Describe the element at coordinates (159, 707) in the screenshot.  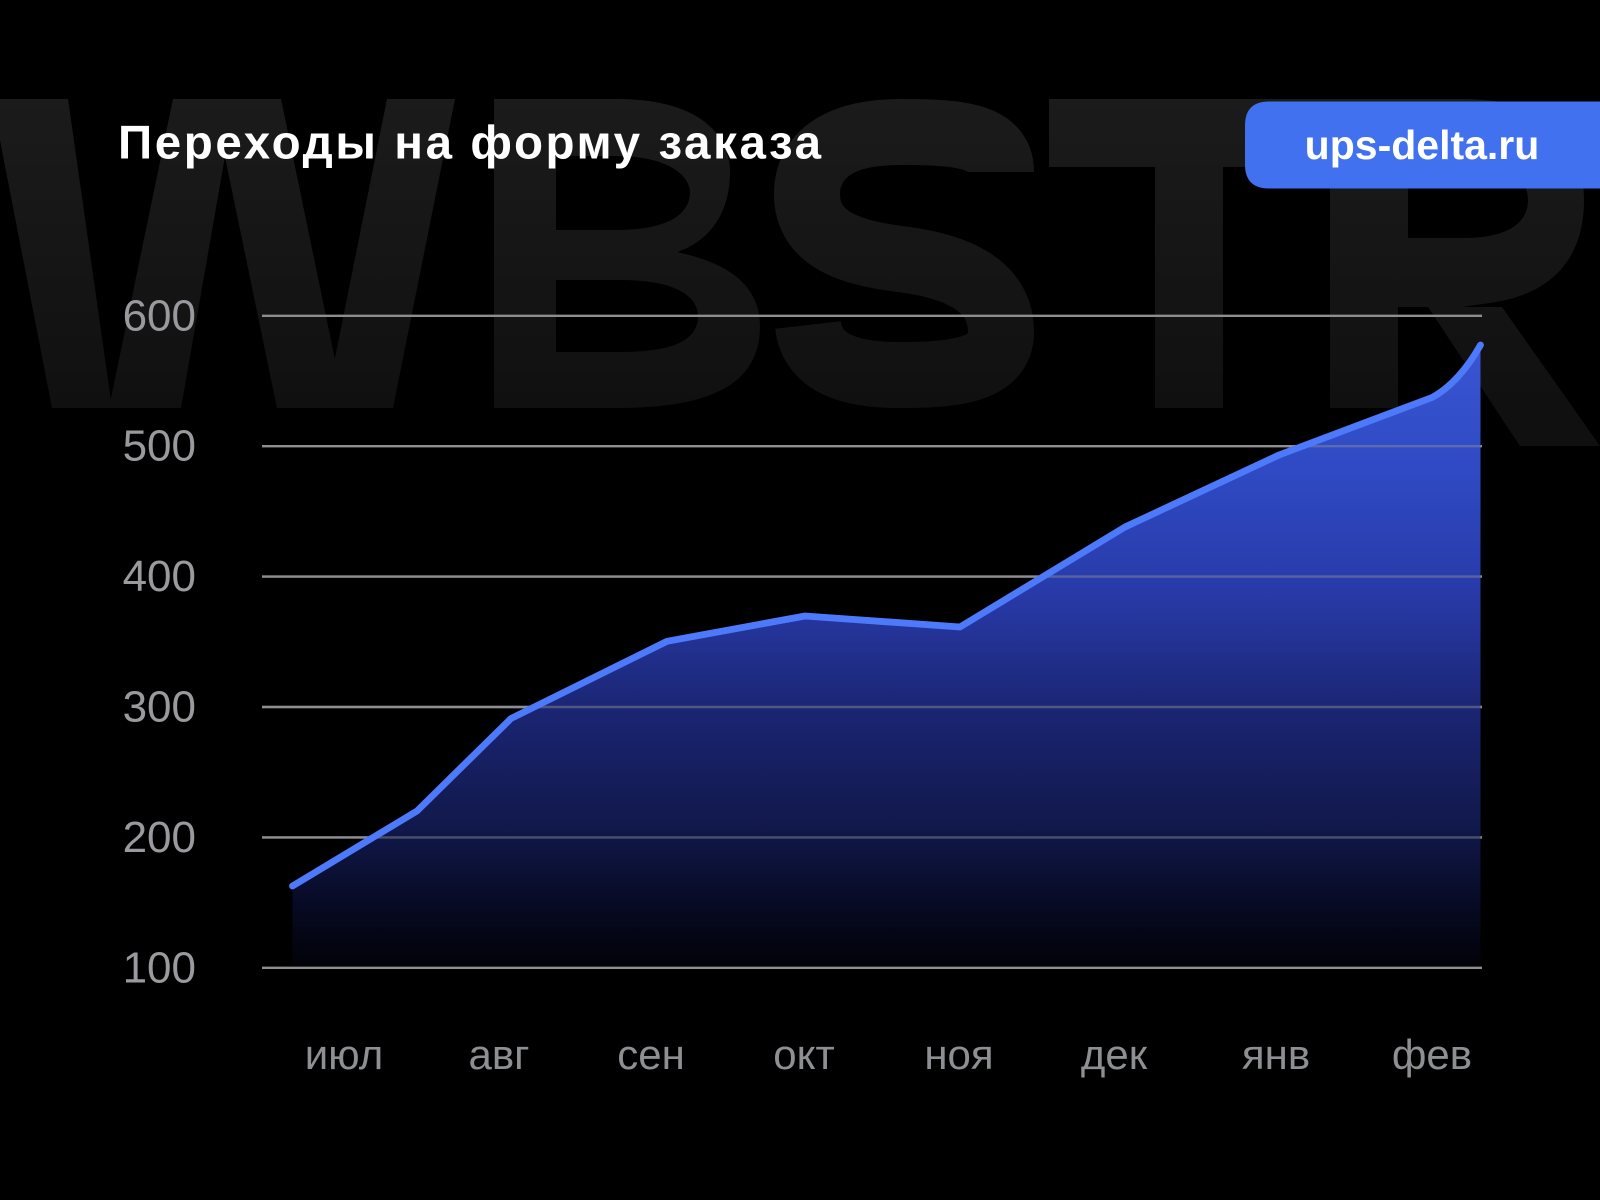
I see `svg-text: 300` at that location.